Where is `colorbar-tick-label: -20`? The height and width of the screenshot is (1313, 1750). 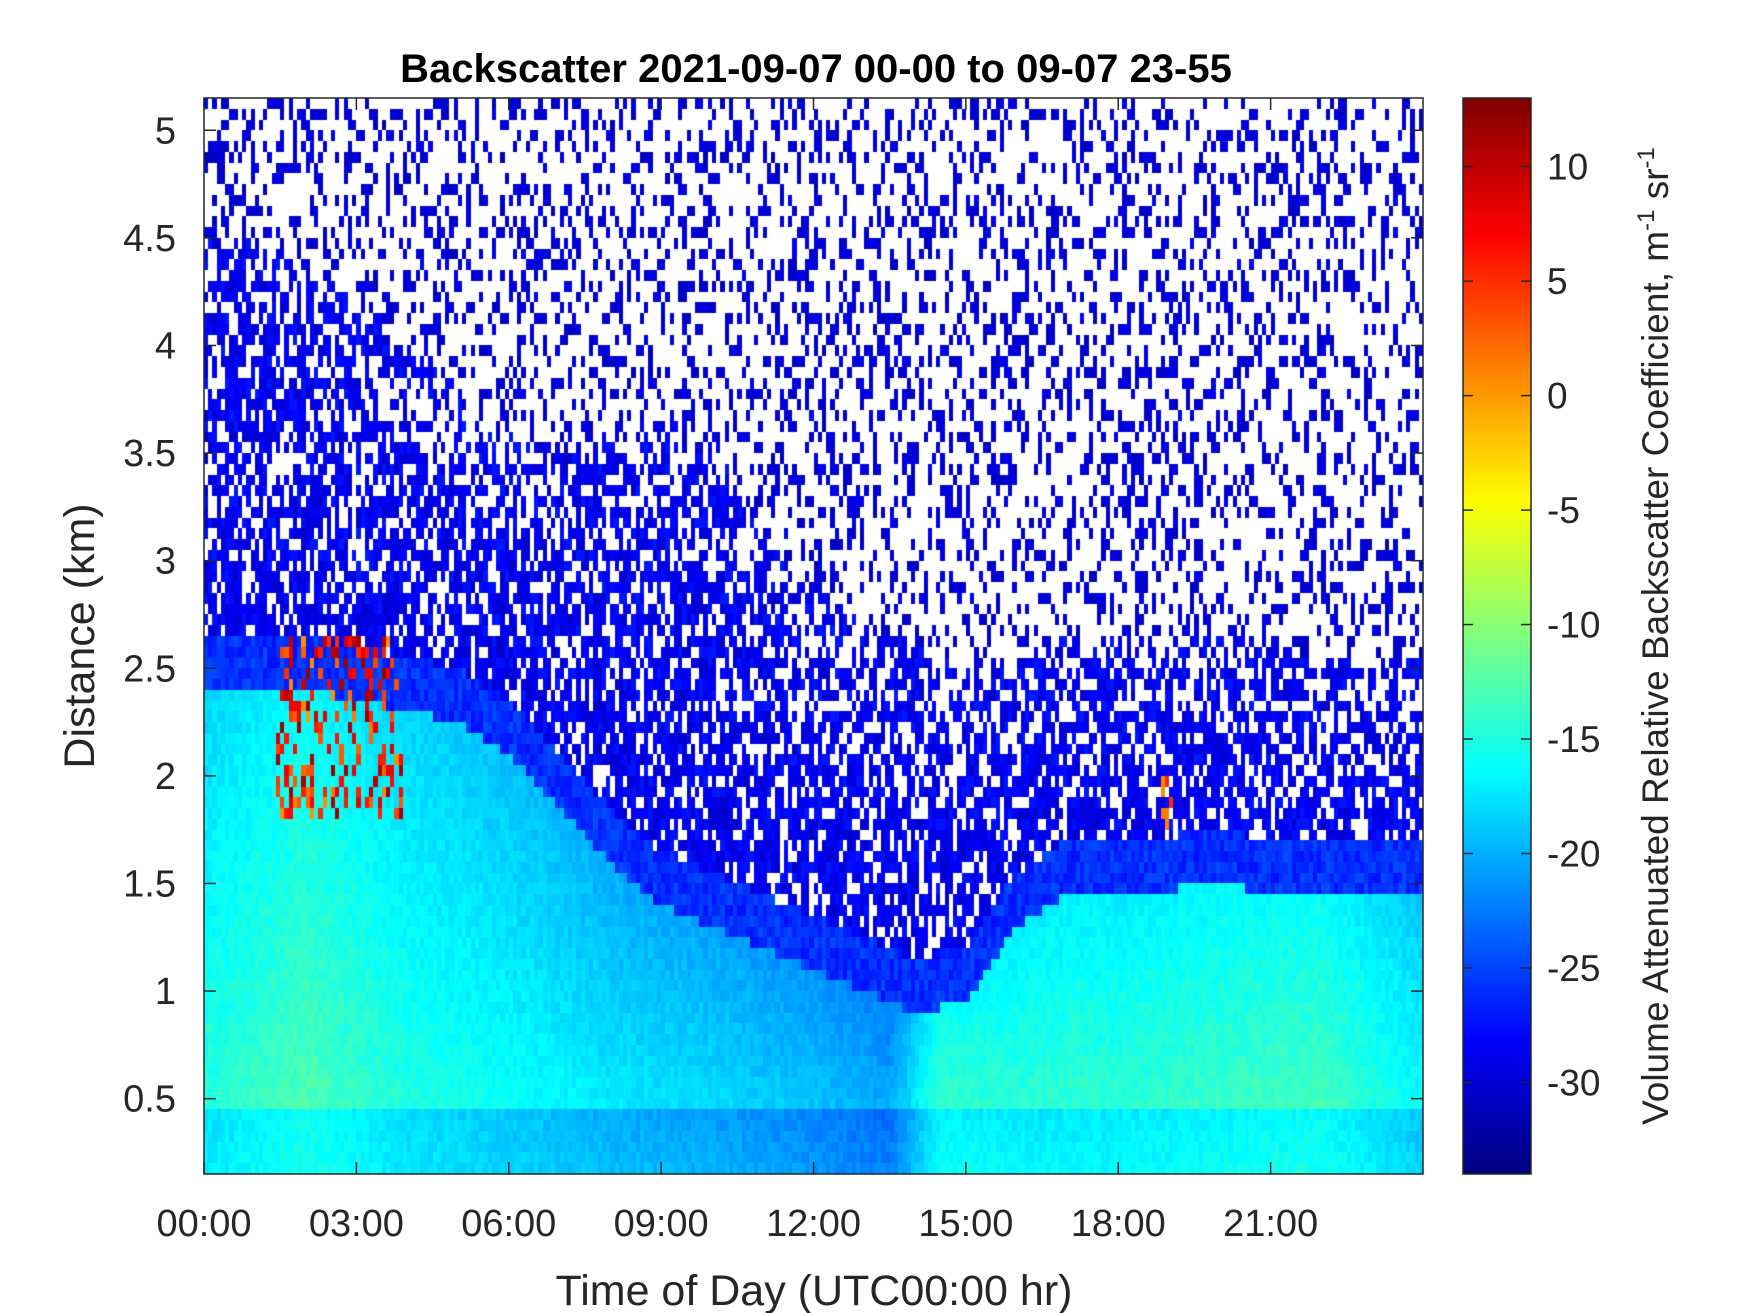
colorbar-tick-label: -20 is located at coordinates (1573, 853).